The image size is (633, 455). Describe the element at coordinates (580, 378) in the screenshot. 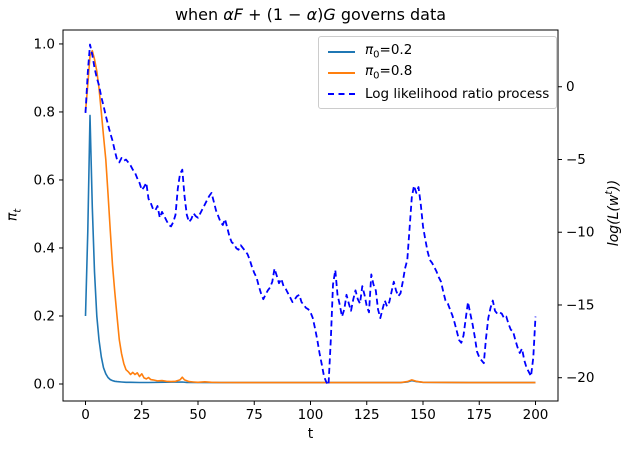

I see `y-right-tick-label: −20` at that location.